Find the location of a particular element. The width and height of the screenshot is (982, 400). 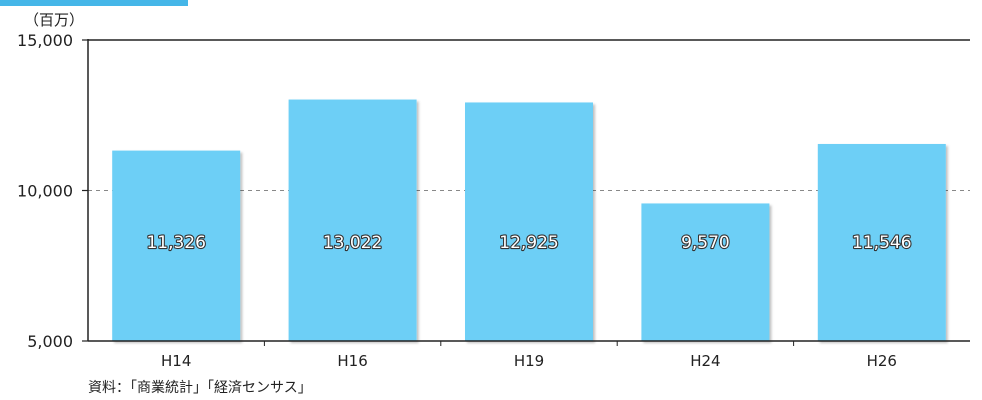

bar-value-label-H19: 12,925 is located at coordinates (528, 243).